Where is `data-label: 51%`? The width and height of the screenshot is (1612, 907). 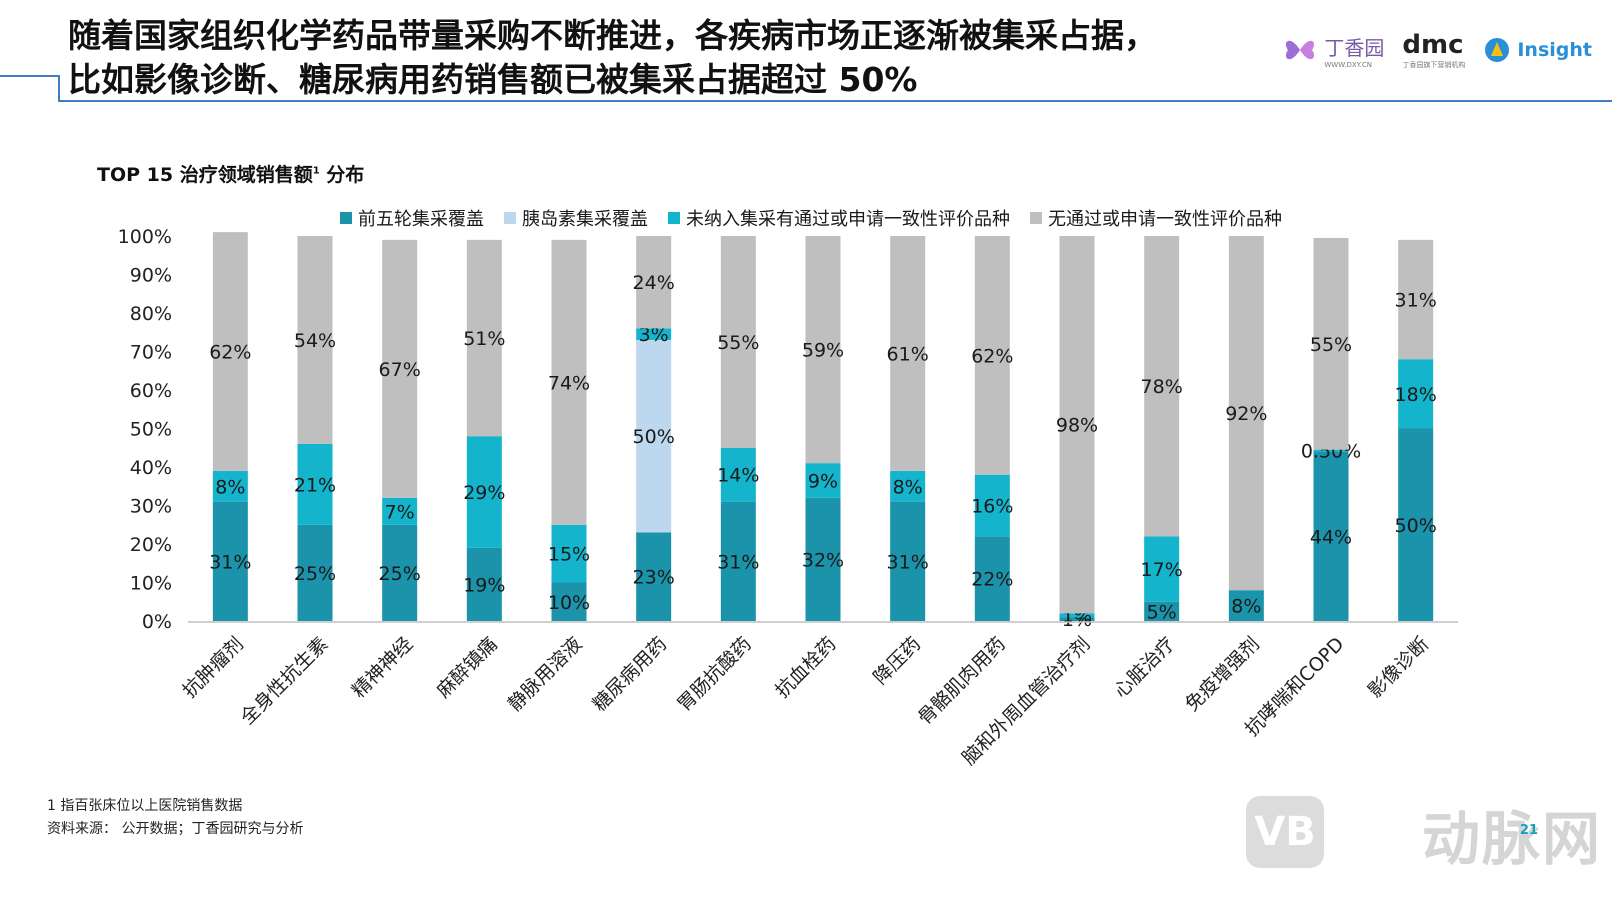 data-label: 51% is located at coordinates (484, 339).